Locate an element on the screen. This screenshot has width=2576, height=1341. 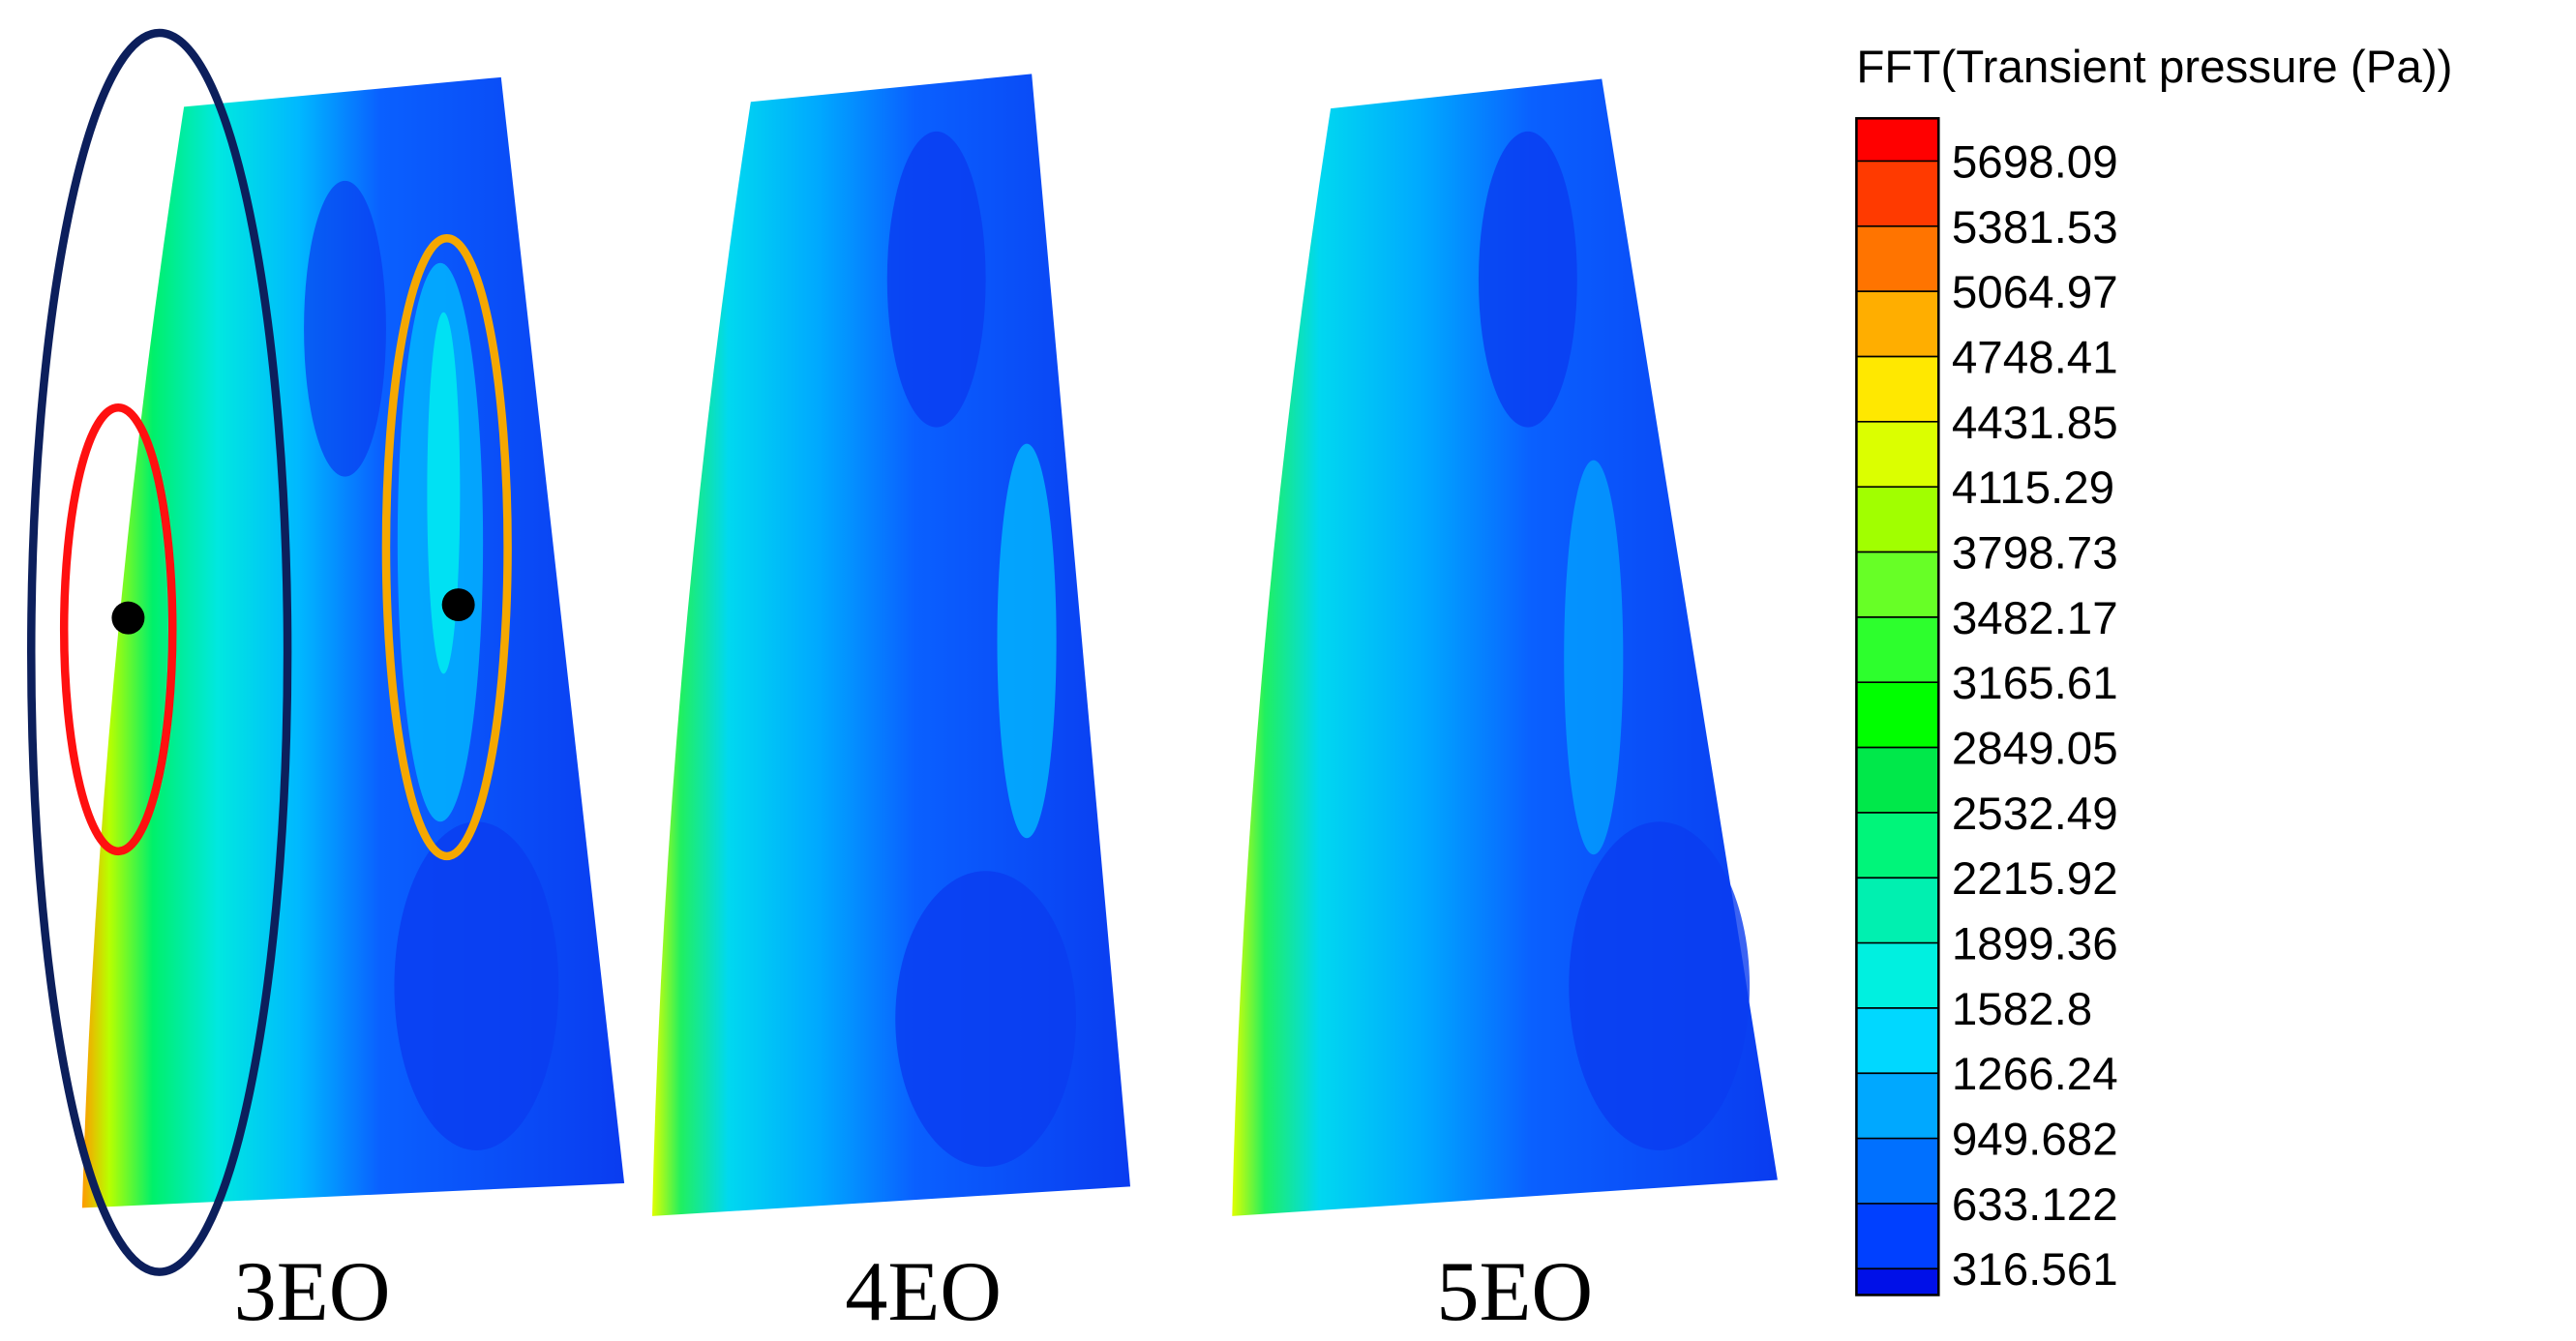
colorbar-frame is located at coordinates (1897, 707).